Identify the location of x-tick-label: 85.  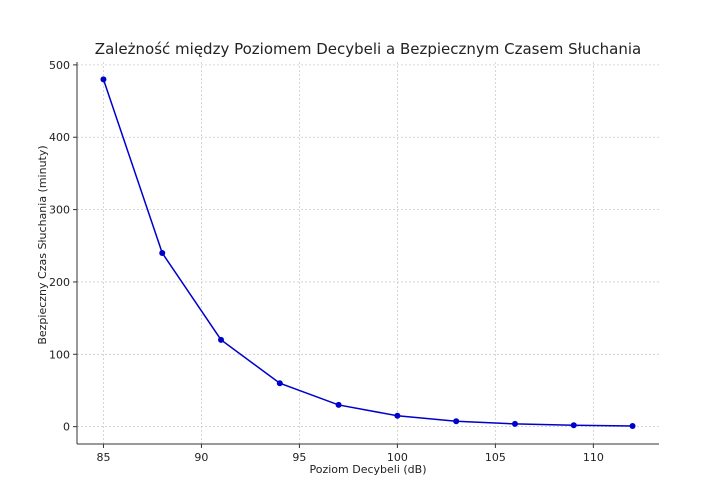
(103, 457).